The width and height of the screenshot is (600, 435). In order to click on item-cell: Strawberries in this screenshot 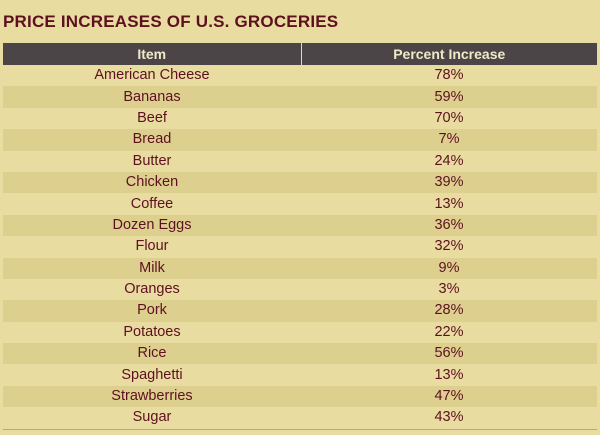, I will do `click(152, 396)`.